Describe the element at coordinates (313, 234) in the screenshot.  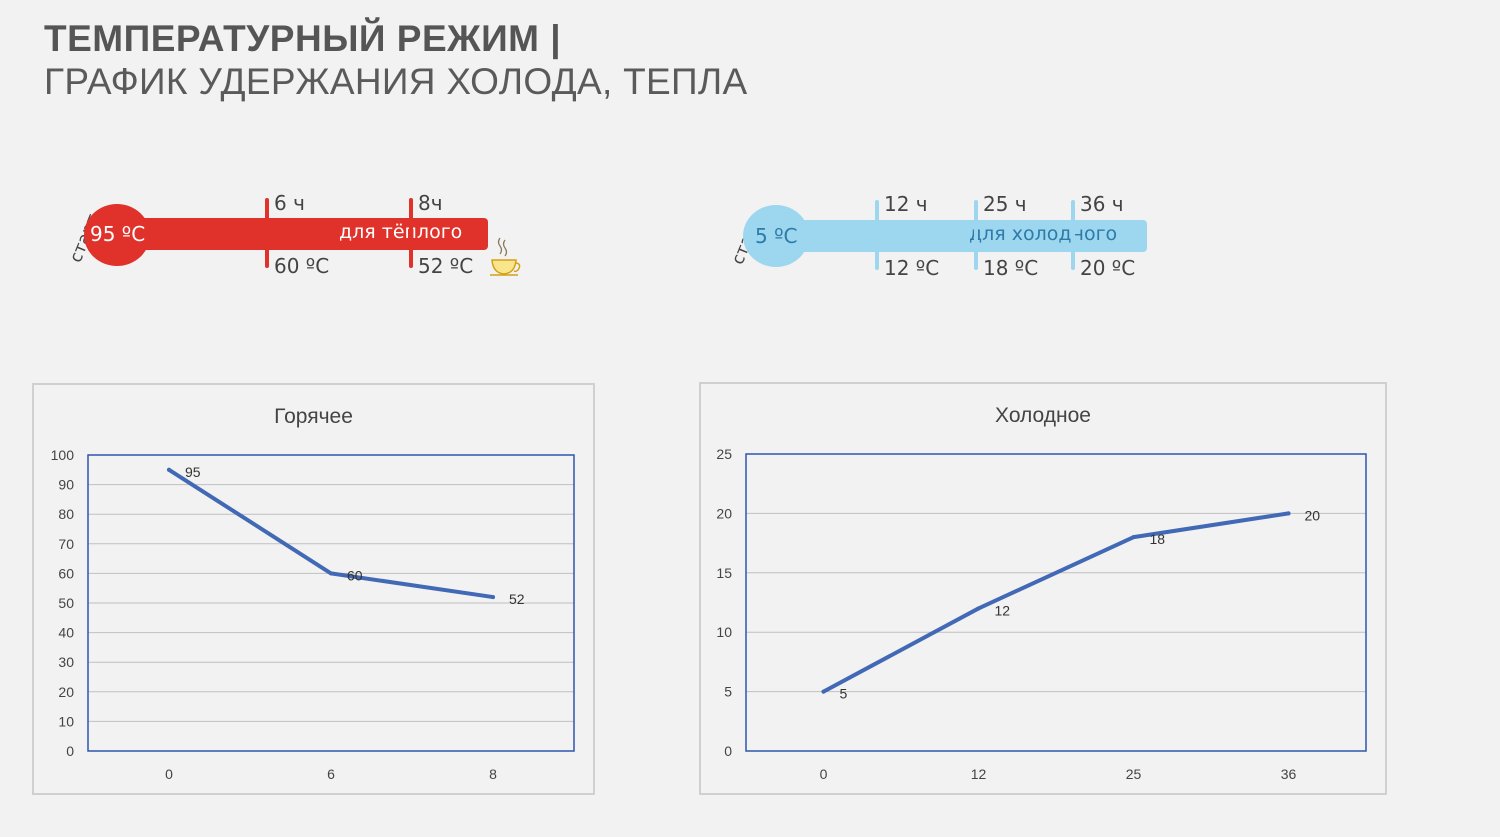
I see `hot-thermometer-tube` at that location.